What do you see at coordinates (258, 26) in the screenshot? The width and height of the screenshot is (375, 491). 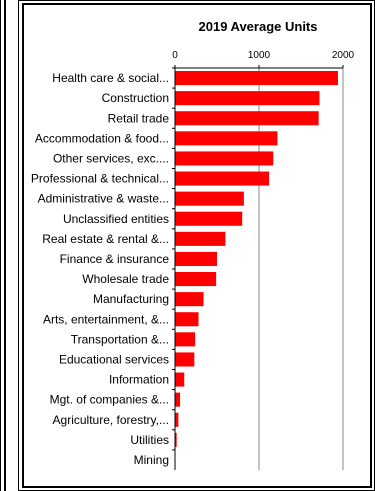 I see `chart-title: 2019 Average Units` at bounding box center [258, 26].